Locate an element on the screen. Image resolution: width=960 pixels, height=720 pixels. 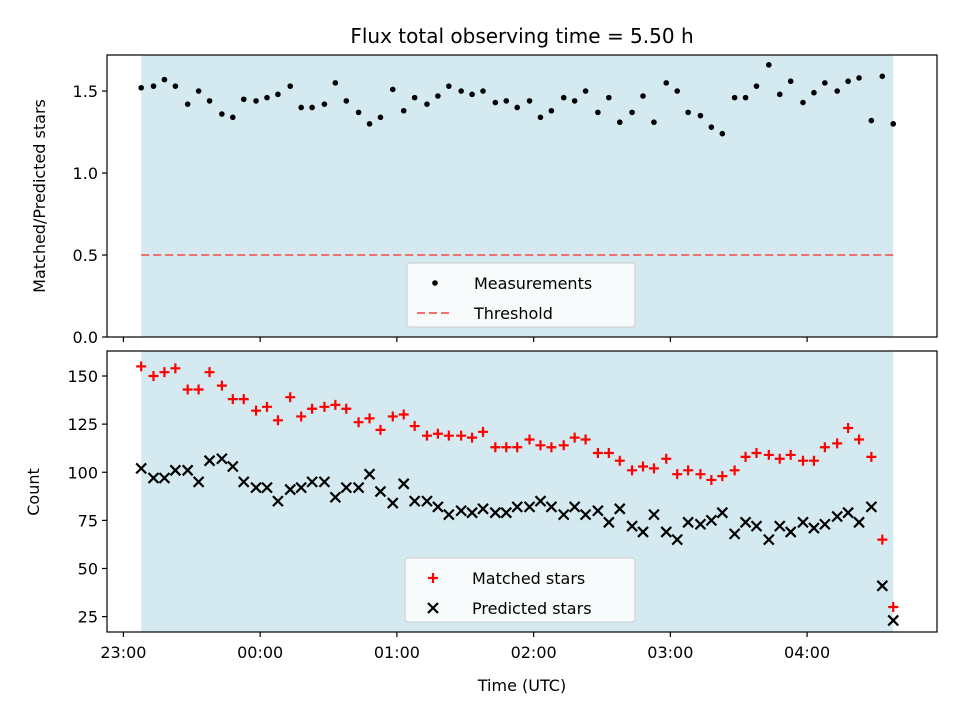
legend: Matched stars Predicted stars is located at coordinates (520, 590).